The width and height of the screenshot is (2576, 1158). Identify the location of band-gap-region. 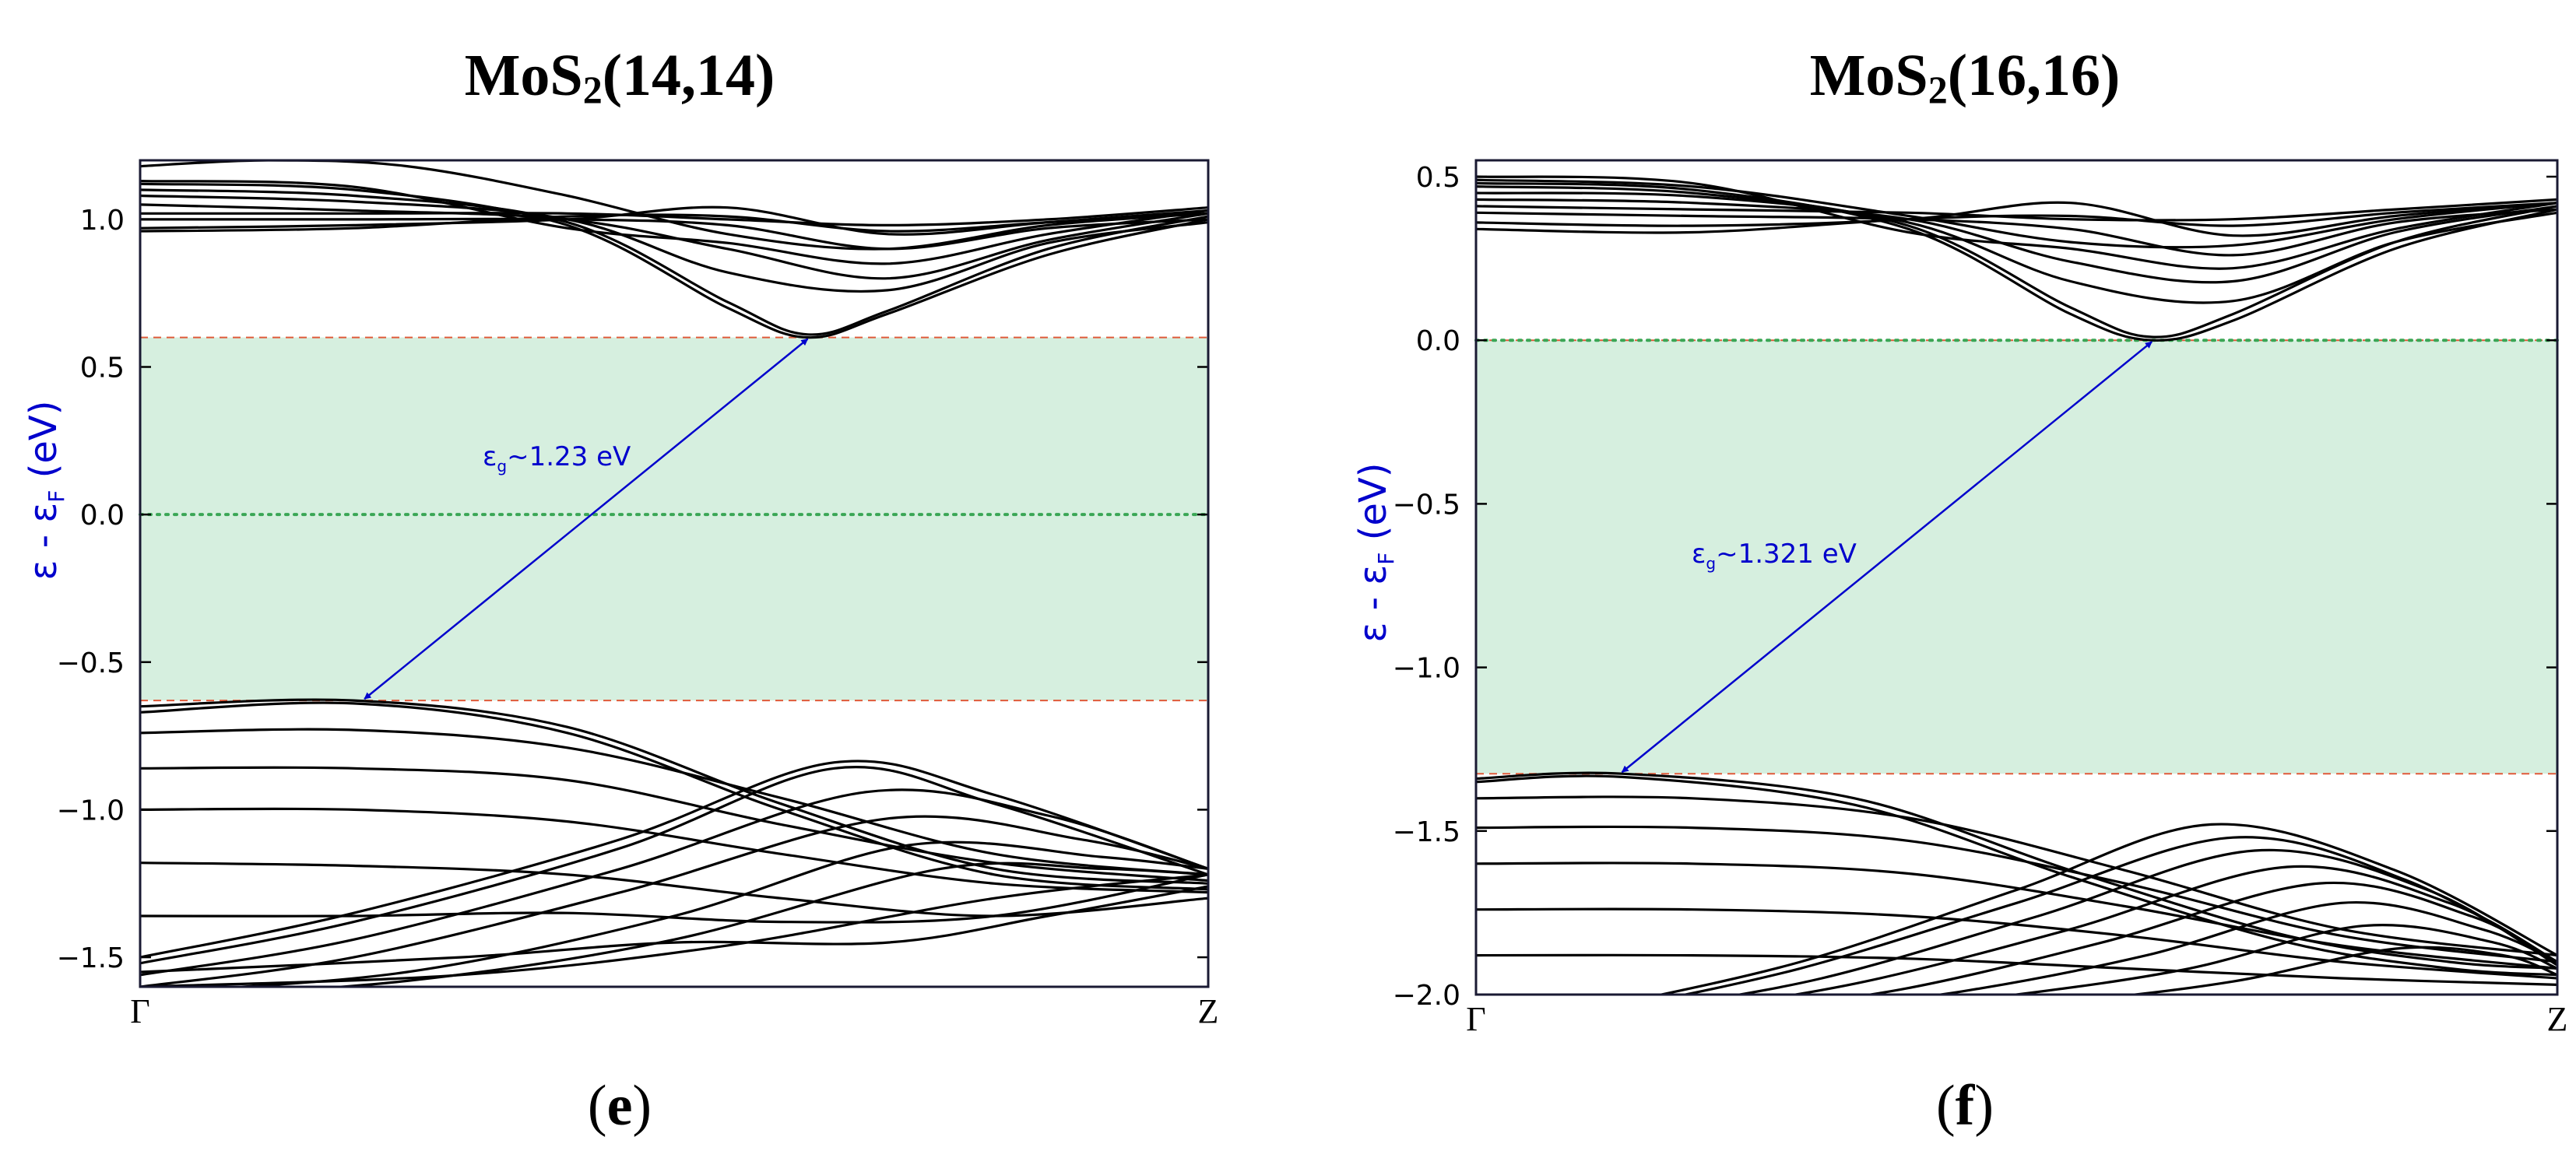
(674, 519).